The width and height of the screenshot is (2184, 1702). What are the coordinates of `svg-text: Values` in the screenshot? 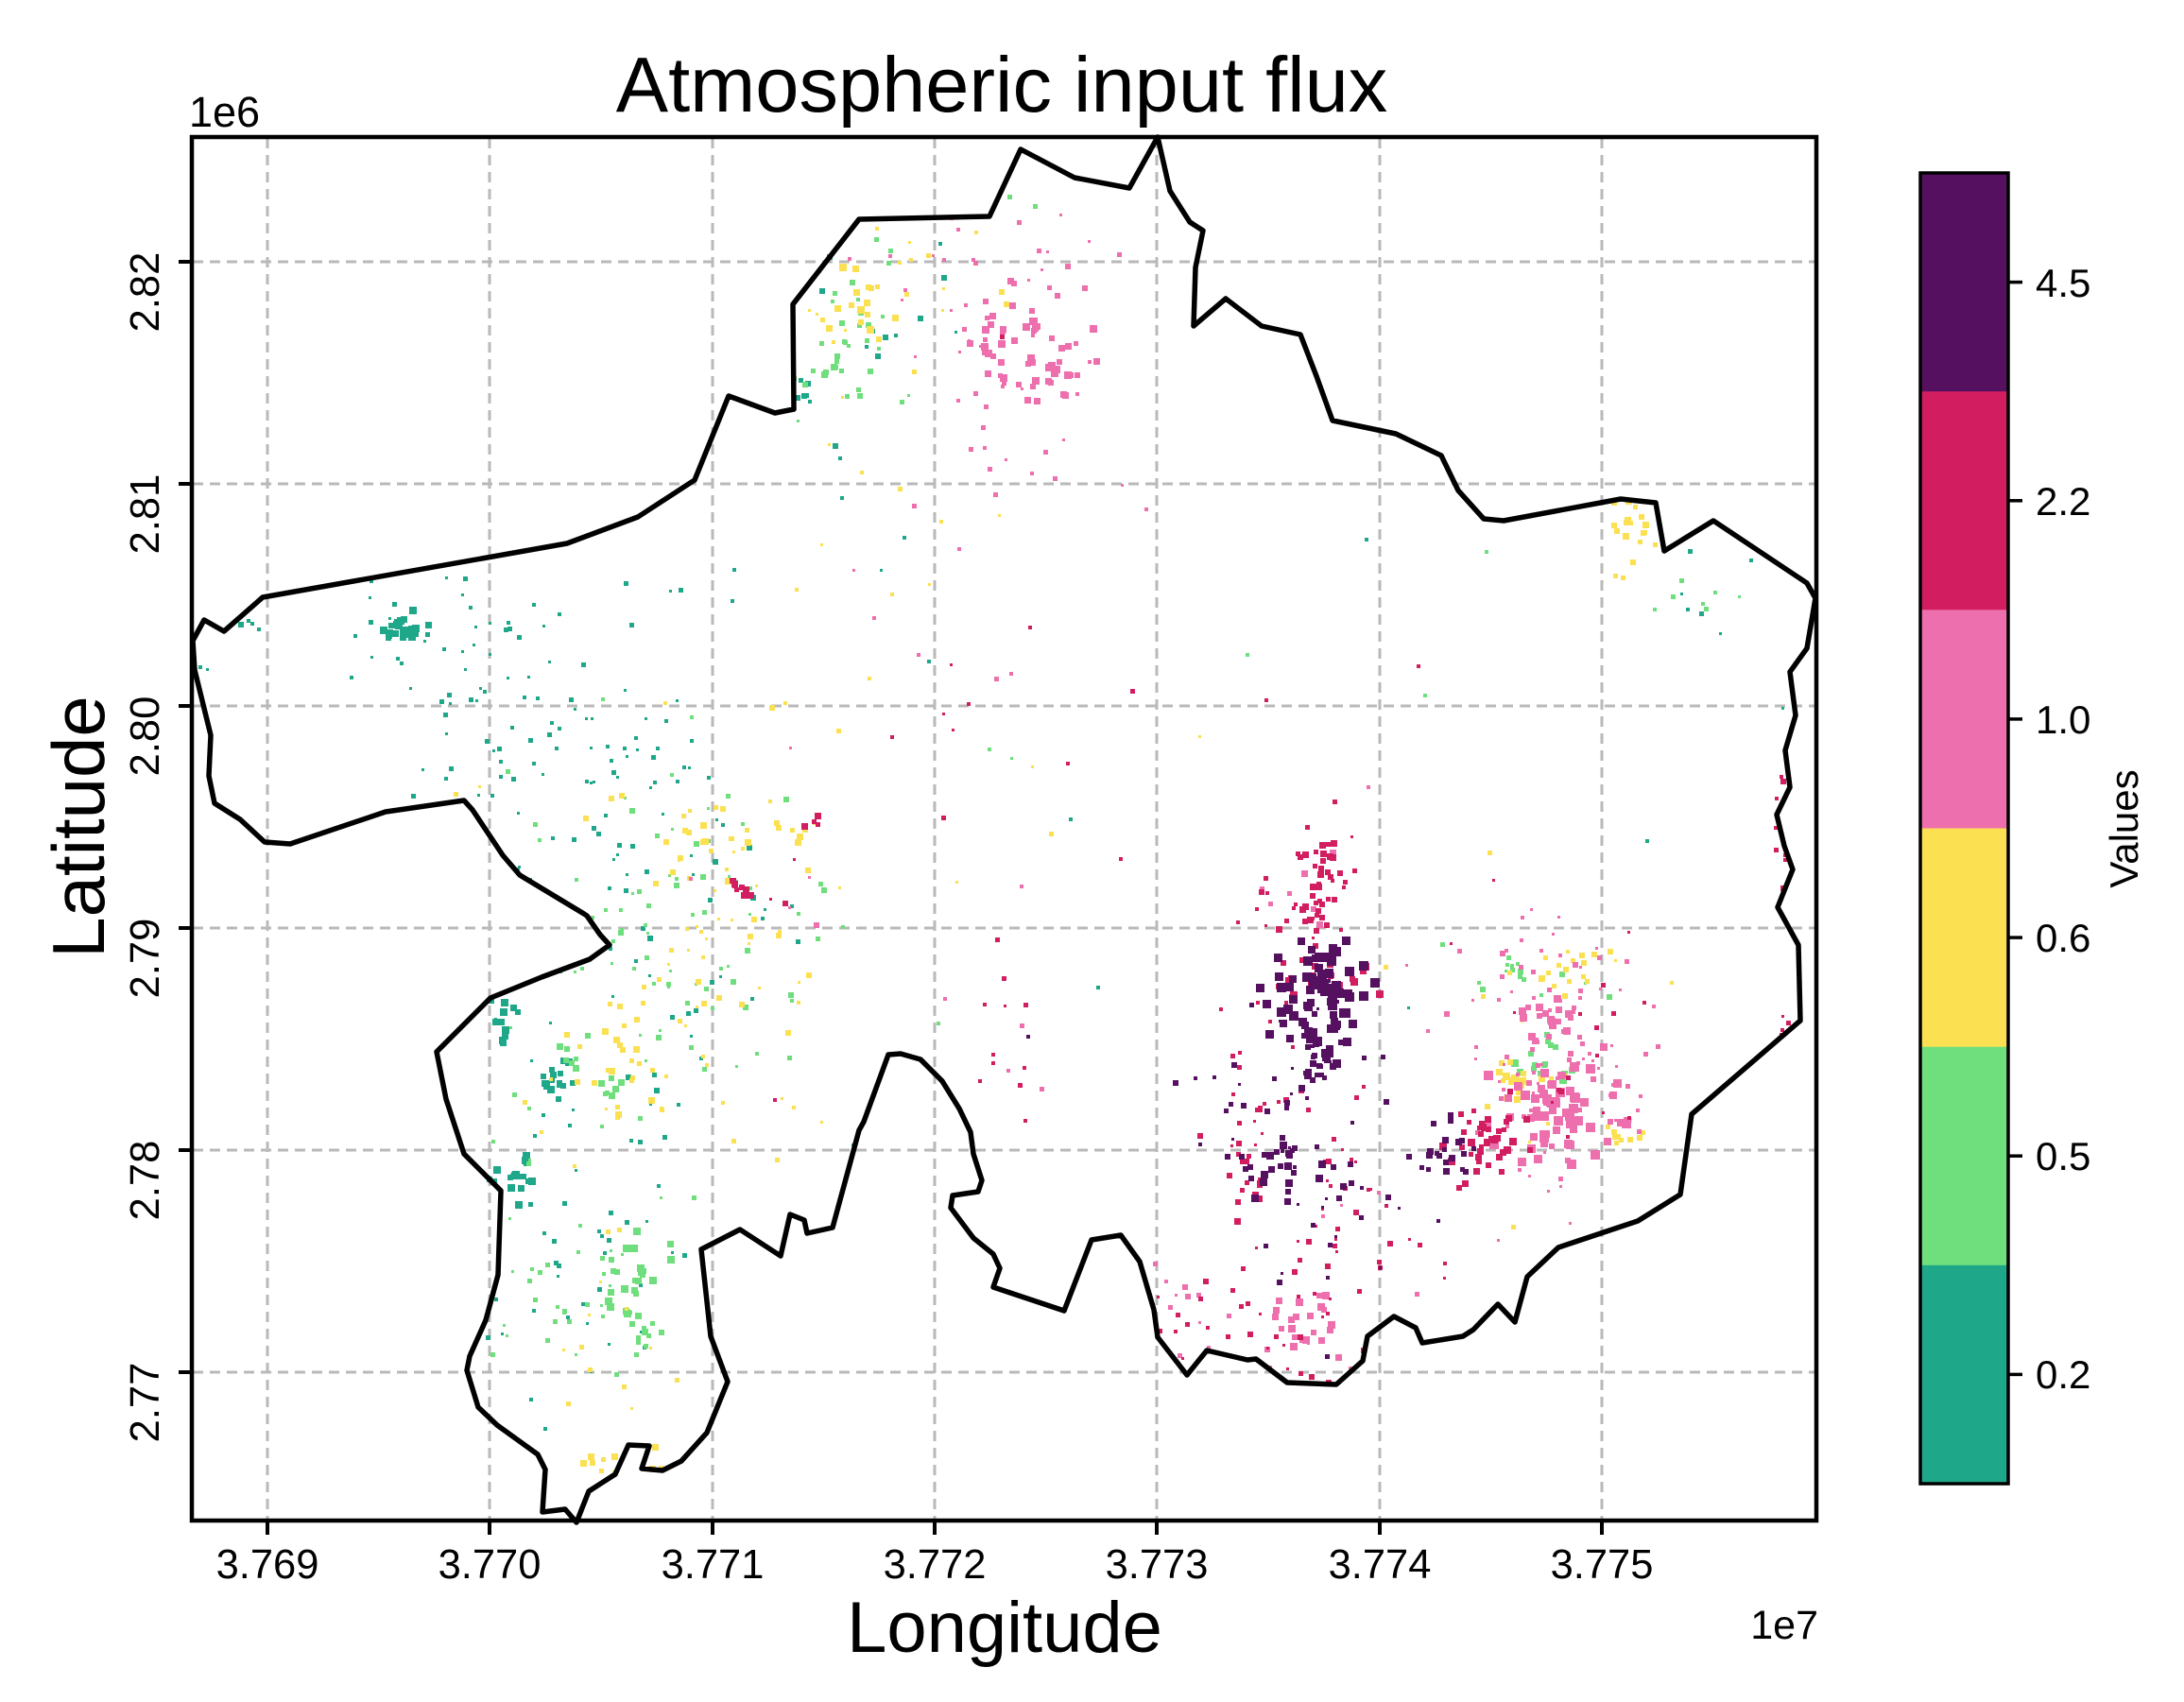 It's located at (2124, 828).